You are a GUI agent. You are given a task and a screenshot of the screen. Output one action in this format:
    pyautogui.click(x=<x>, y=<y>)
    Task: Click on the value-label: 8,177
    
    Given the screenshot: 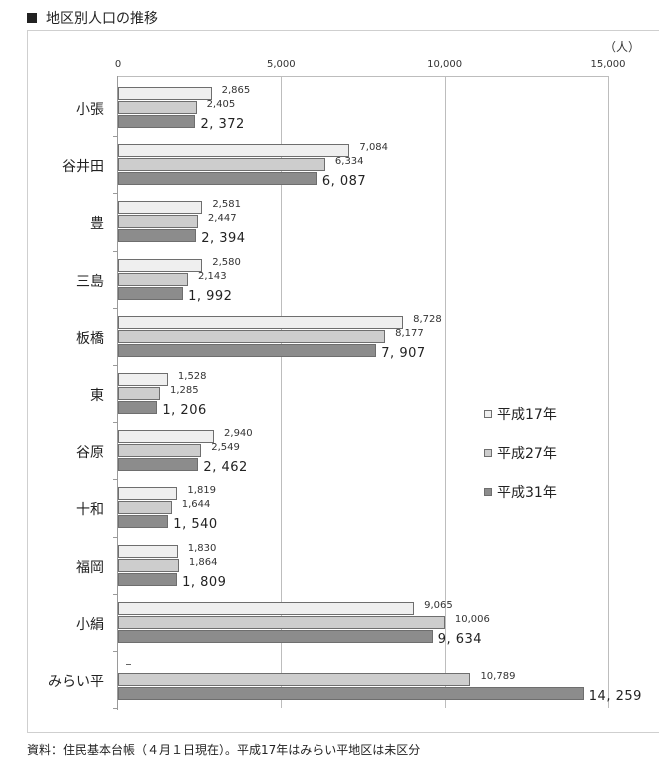 What is the action you would take?
    pyautogui.click(x=409, y=333)
    